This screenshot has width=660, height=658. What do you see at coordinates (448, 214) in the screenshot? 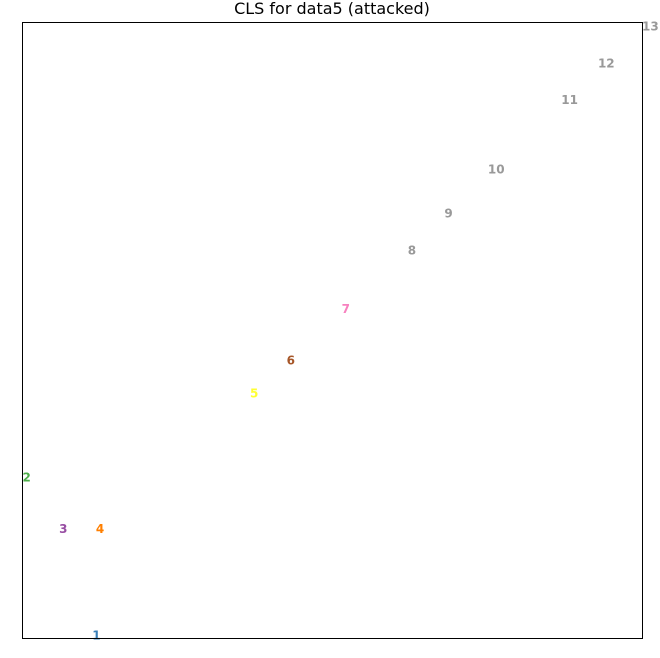
I see `data-point-9: 9` at bounding box center [448, 214].